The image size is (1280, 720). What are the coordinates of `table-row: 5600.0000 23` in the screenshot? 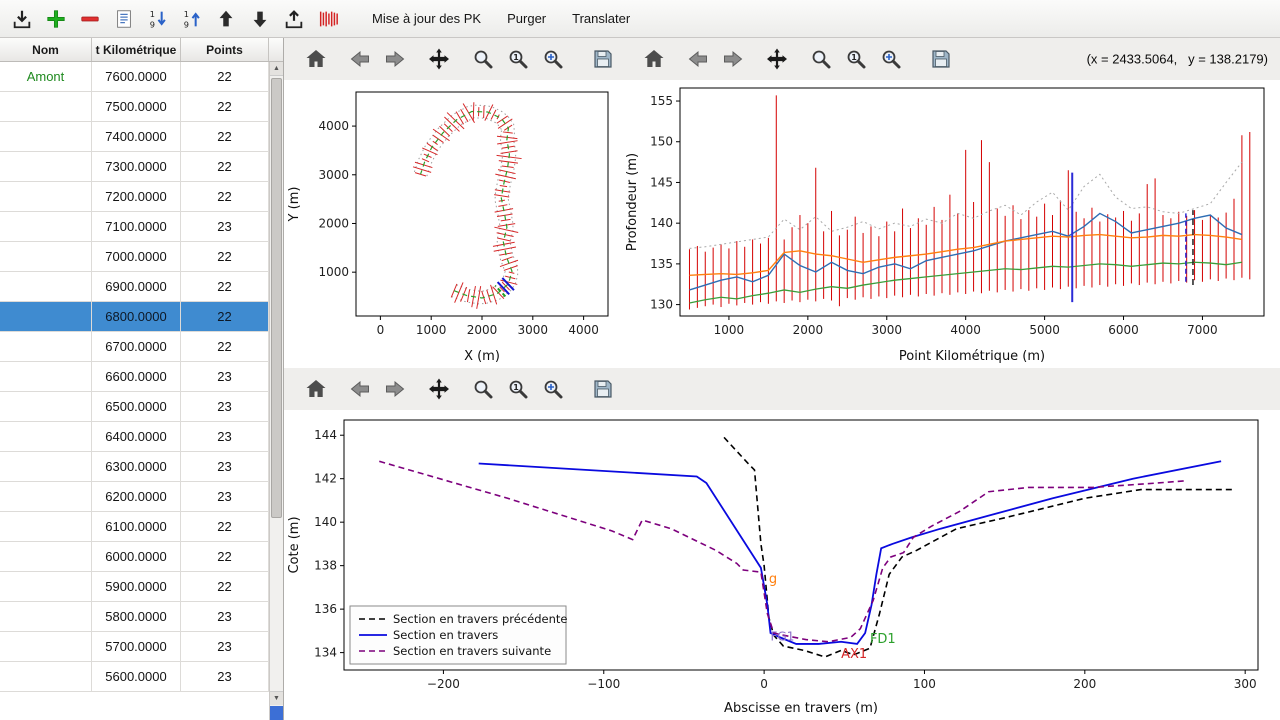 It's located at (134, 677).